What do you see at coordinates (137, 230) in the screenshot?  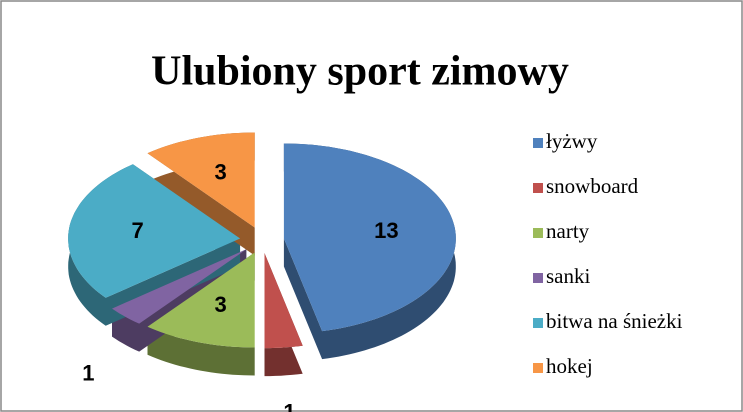 I see `data-label: 7` at bounding box center [137, 230].